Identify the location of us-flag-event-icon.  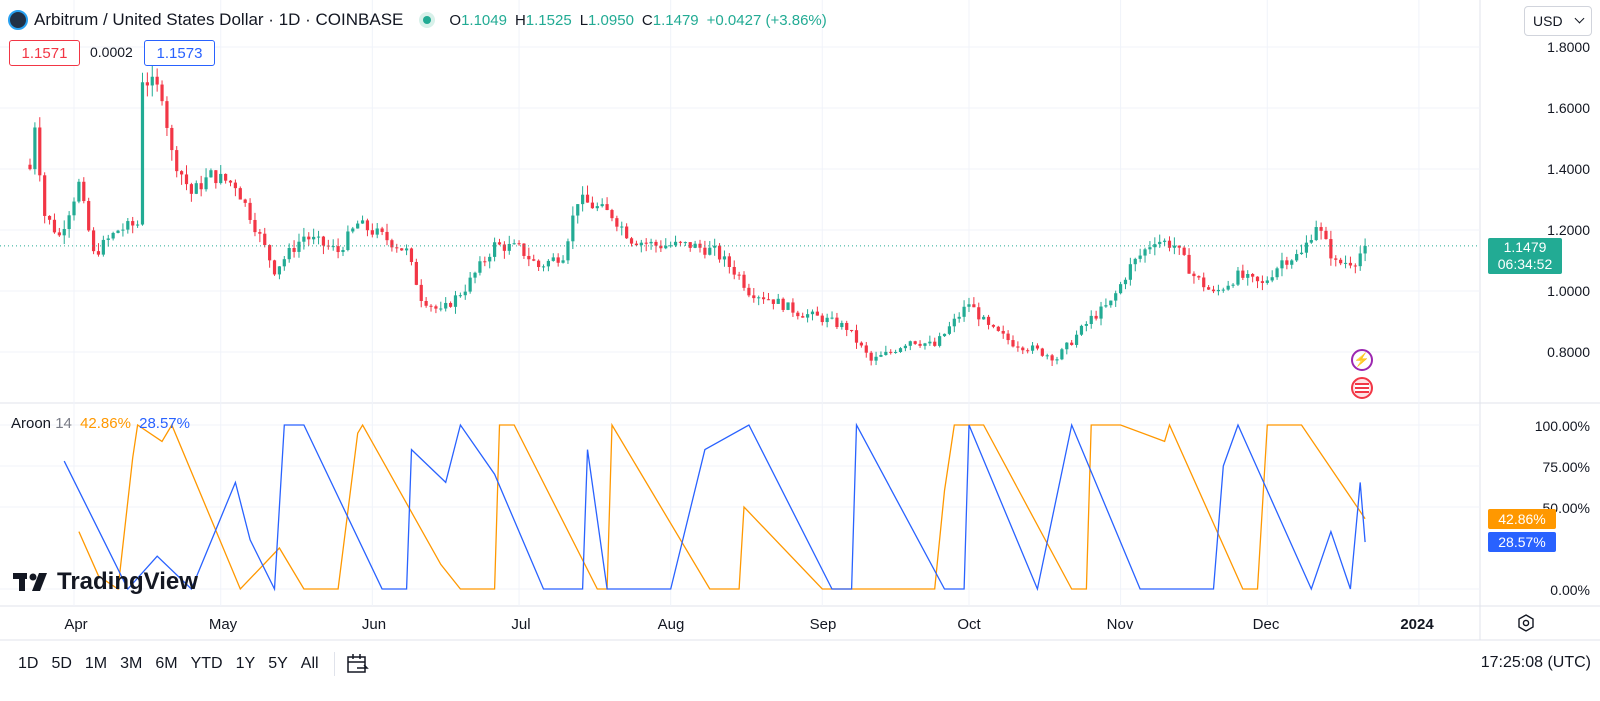
(1362, 388).